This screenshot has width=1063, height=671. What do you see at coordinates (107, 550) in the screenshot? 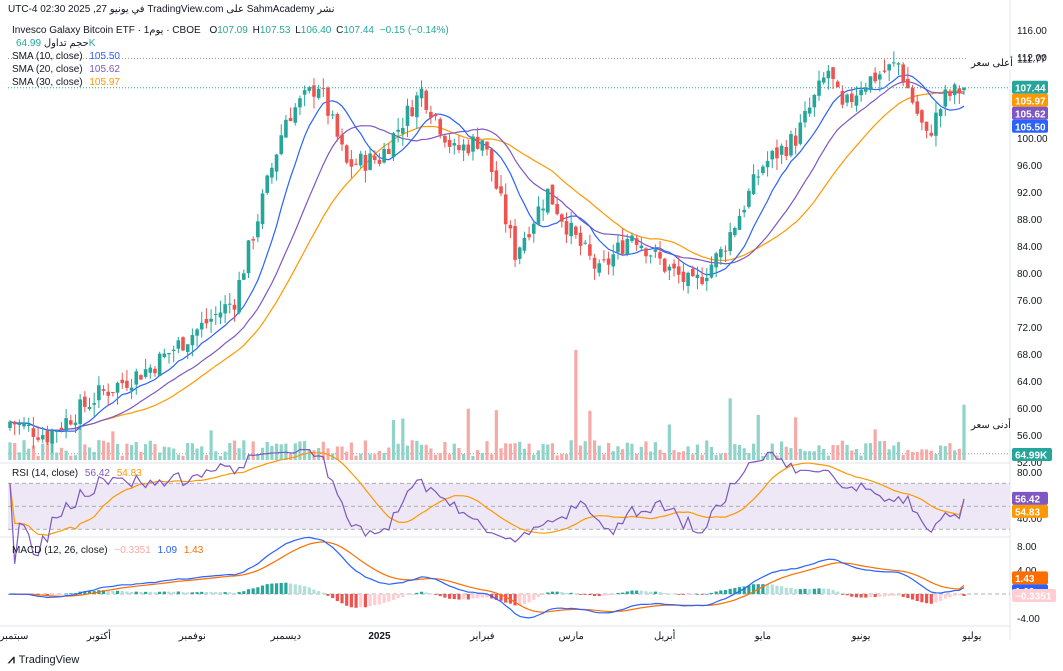
I see `macd-legend: MACD (12, 26, close) −0.3351 1.09 1.43` at bounding box center [107, 550].